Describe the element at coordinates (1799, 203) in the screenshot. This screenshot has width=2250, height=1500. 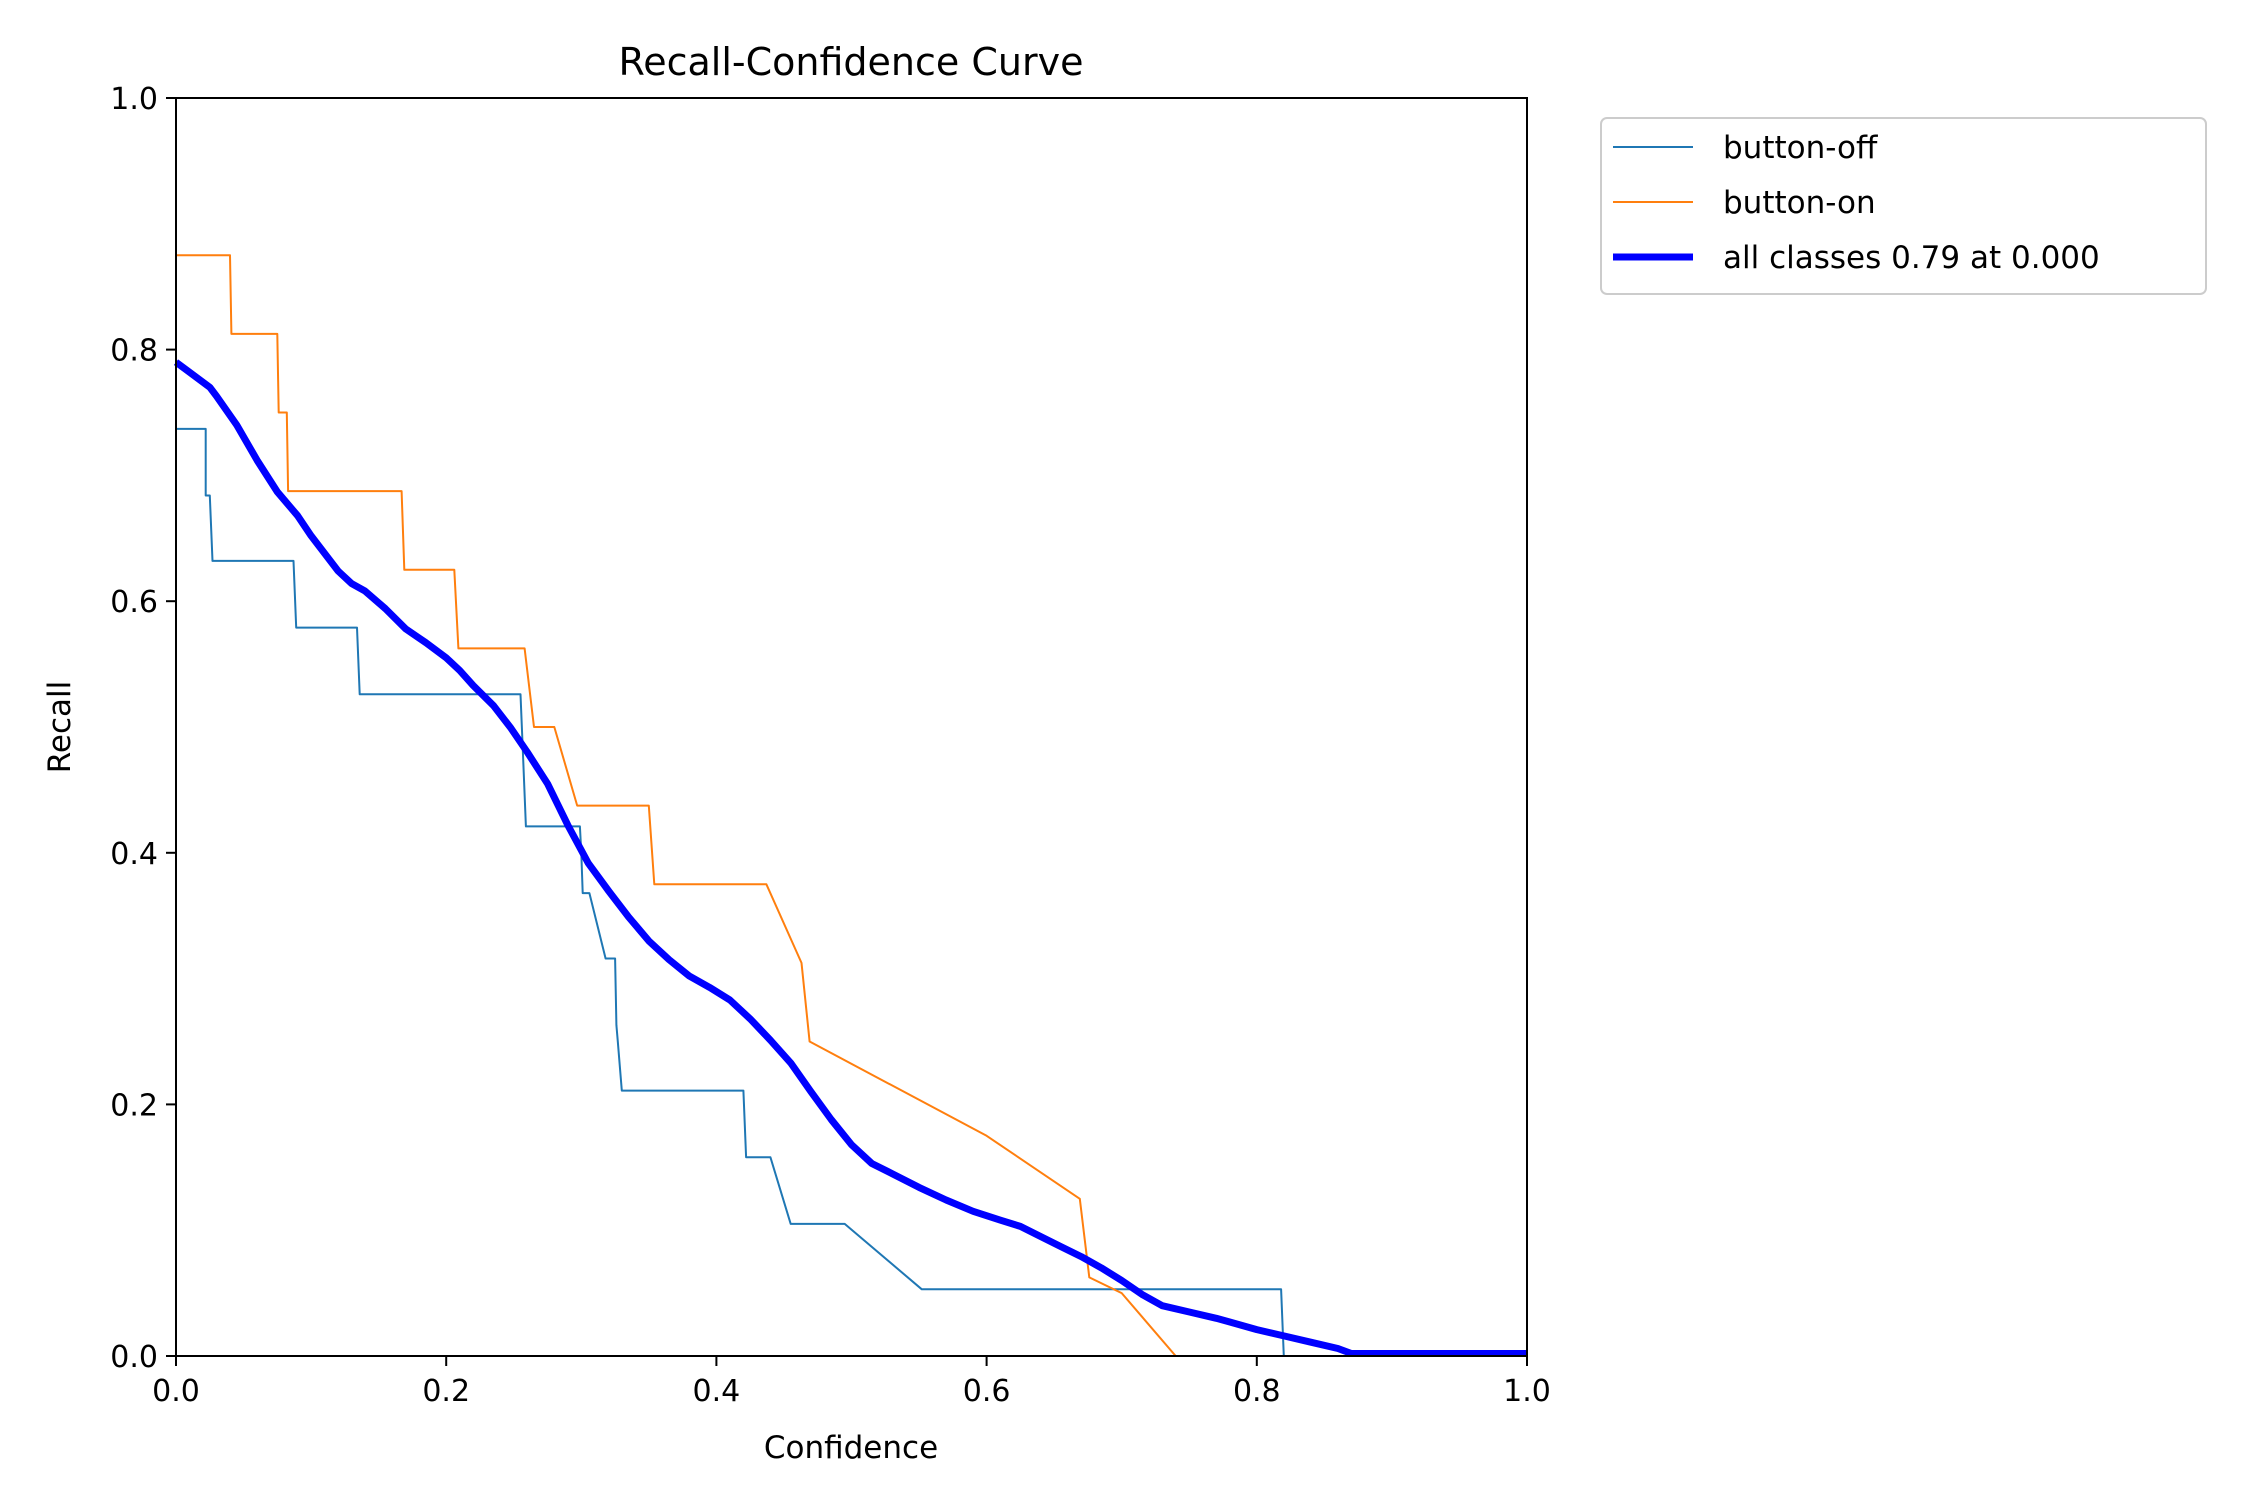
I see `legend-label: button-on` at that location.